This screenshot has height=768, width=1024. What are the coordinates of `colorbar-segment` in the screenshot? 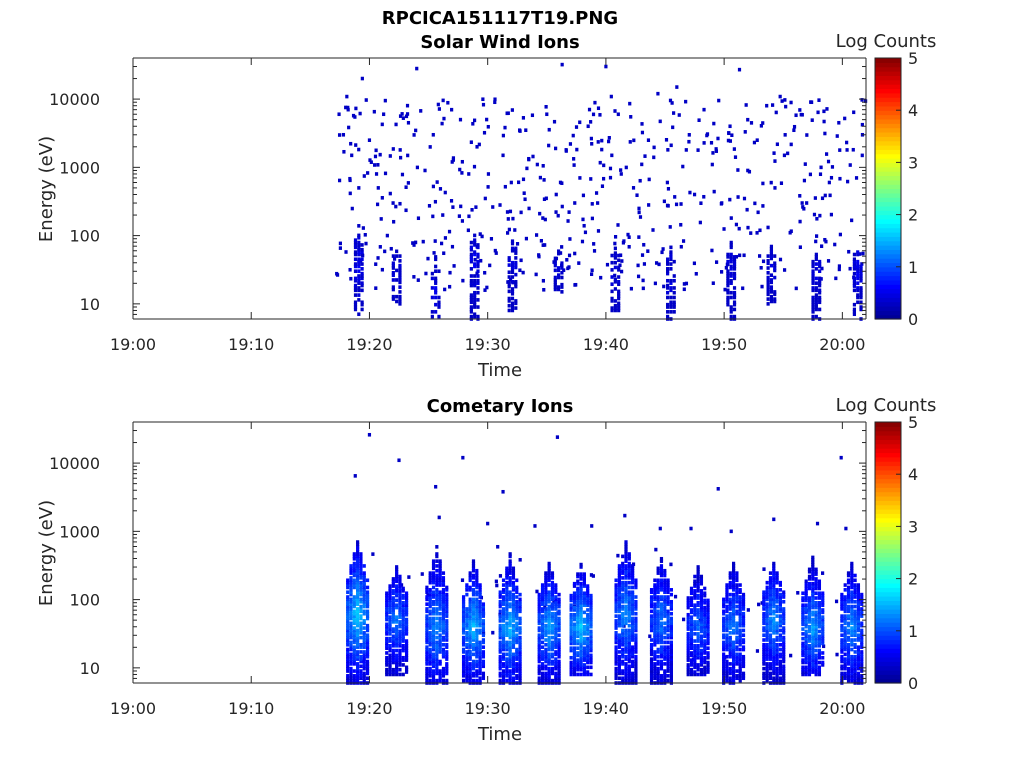 It's located at (888, 265).